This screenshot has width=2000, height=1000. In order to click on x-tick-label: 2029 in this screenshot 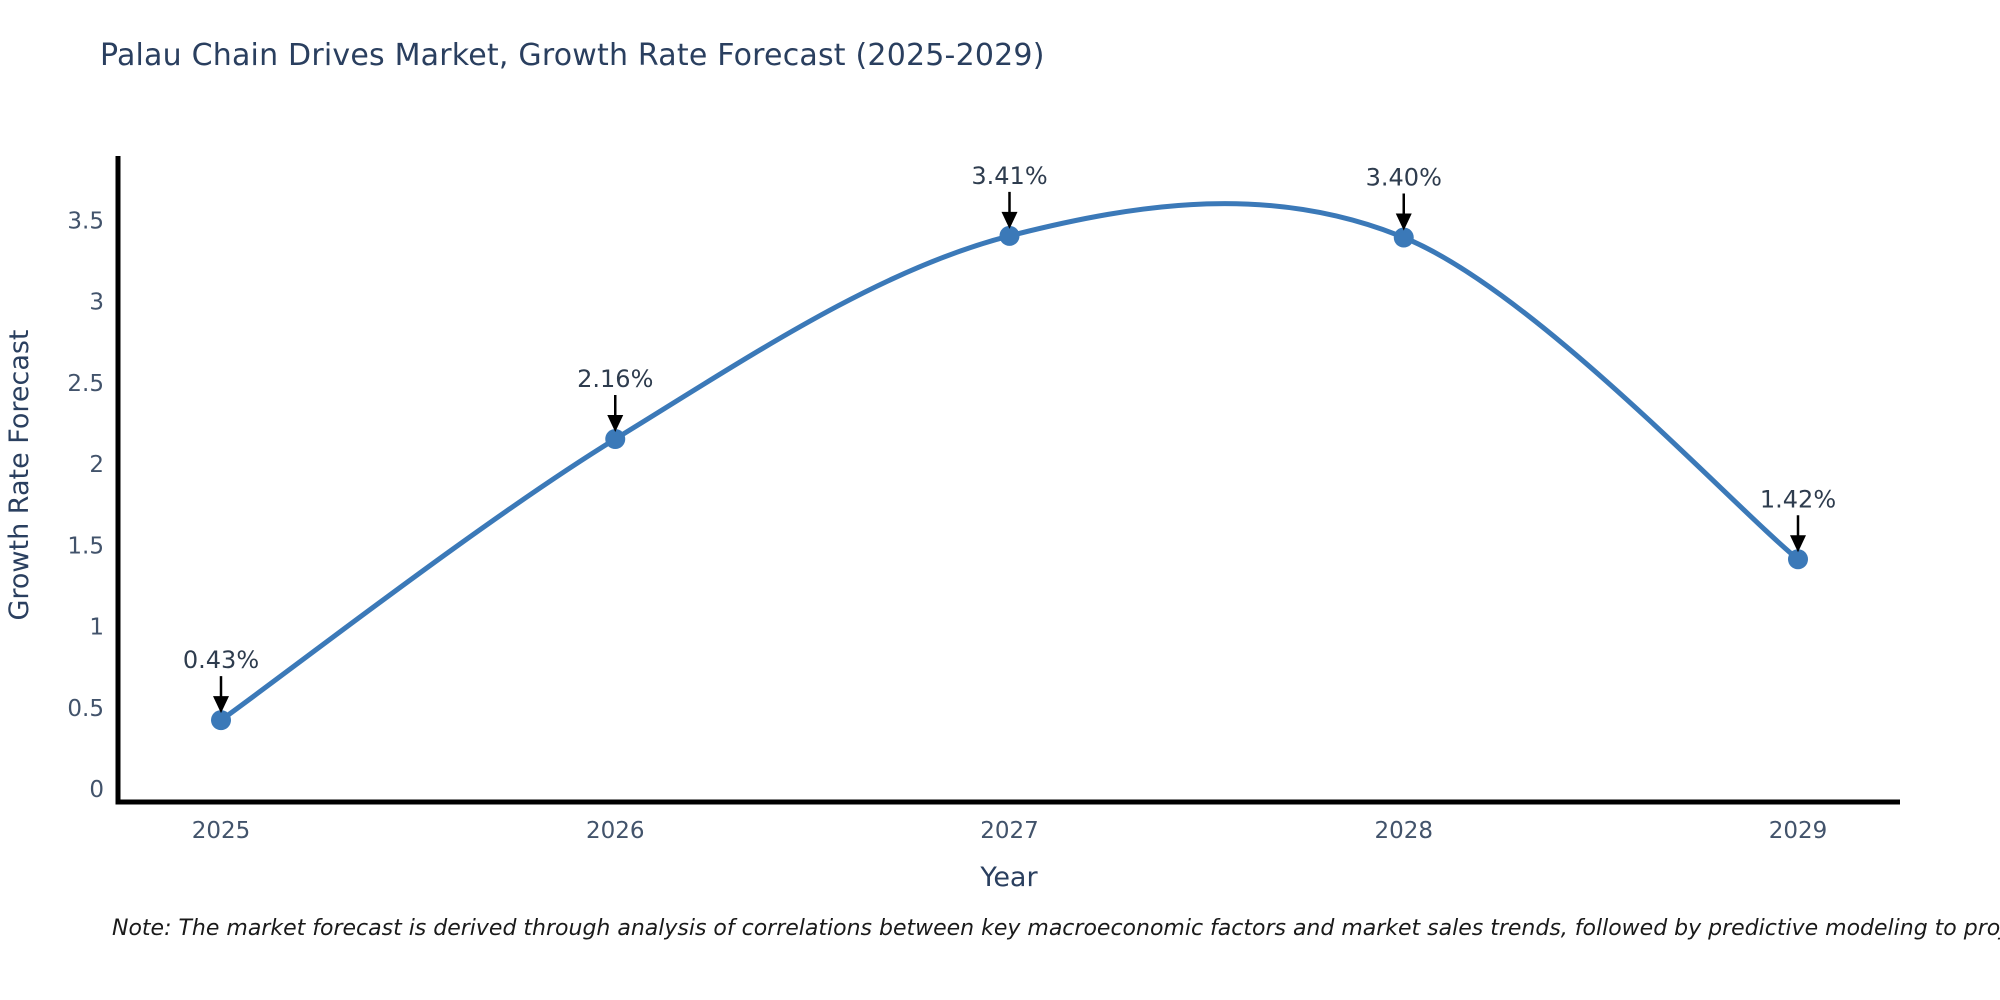, I will do `click(1798, 831)`.